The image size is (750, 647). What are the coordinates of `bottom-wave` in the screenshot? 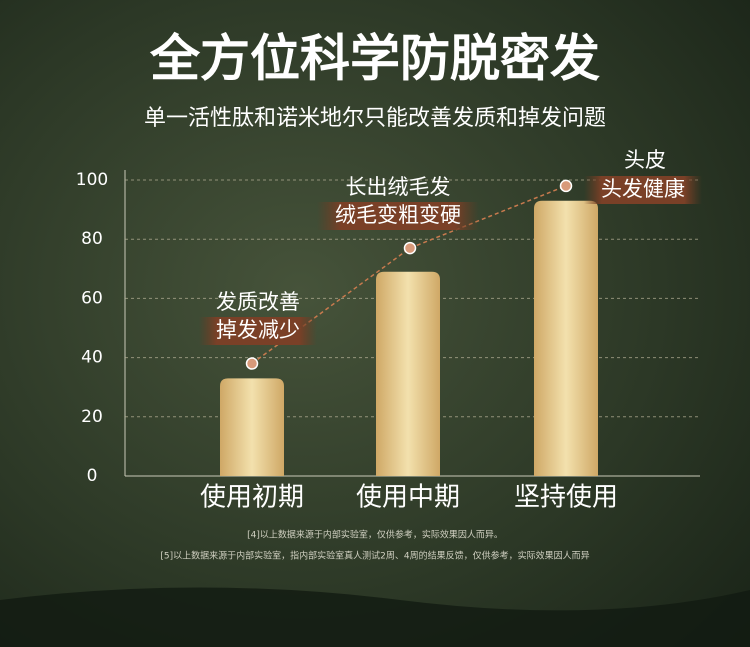 It's located at (375, 617).